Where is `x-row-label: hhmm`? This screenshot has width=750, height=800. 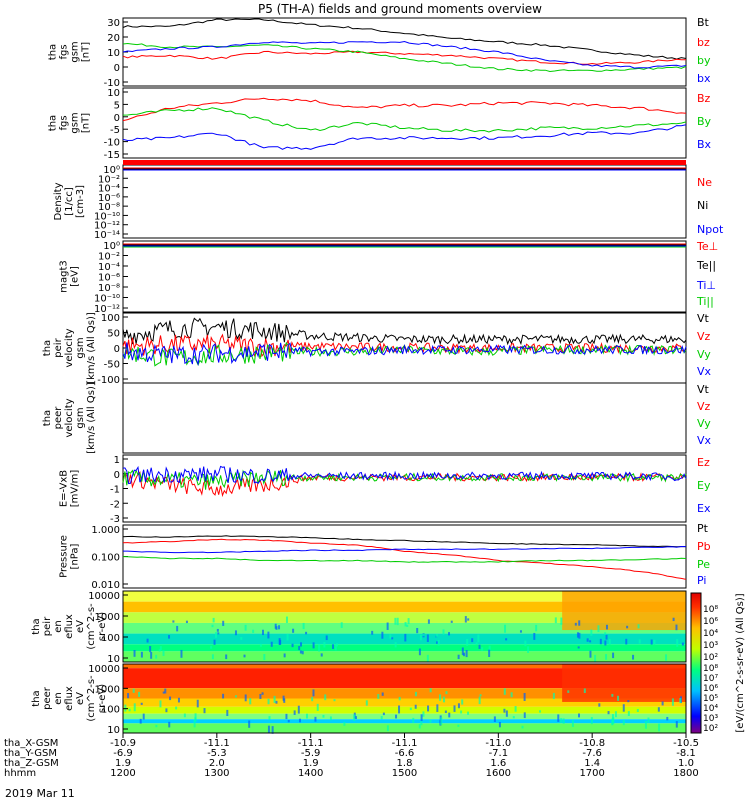 x-row-label: hhmm is located at coordinates (20, 773).